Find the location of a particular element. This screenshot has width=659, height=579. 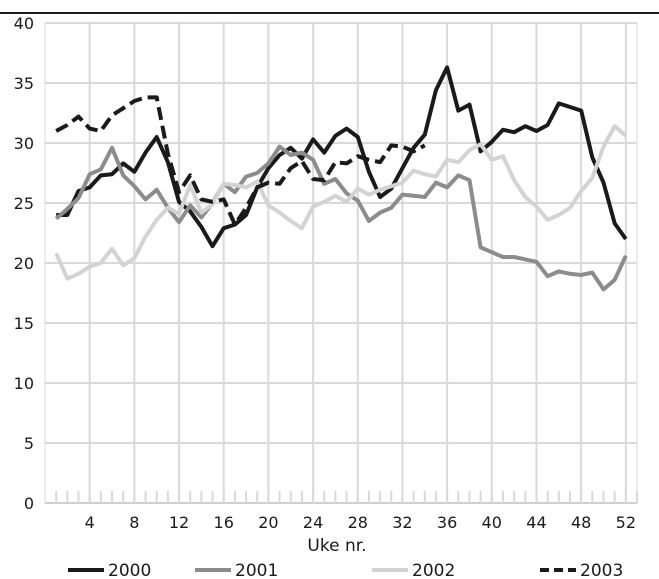

legend-label-2002: 2002 is located at coordinates (433, 570).